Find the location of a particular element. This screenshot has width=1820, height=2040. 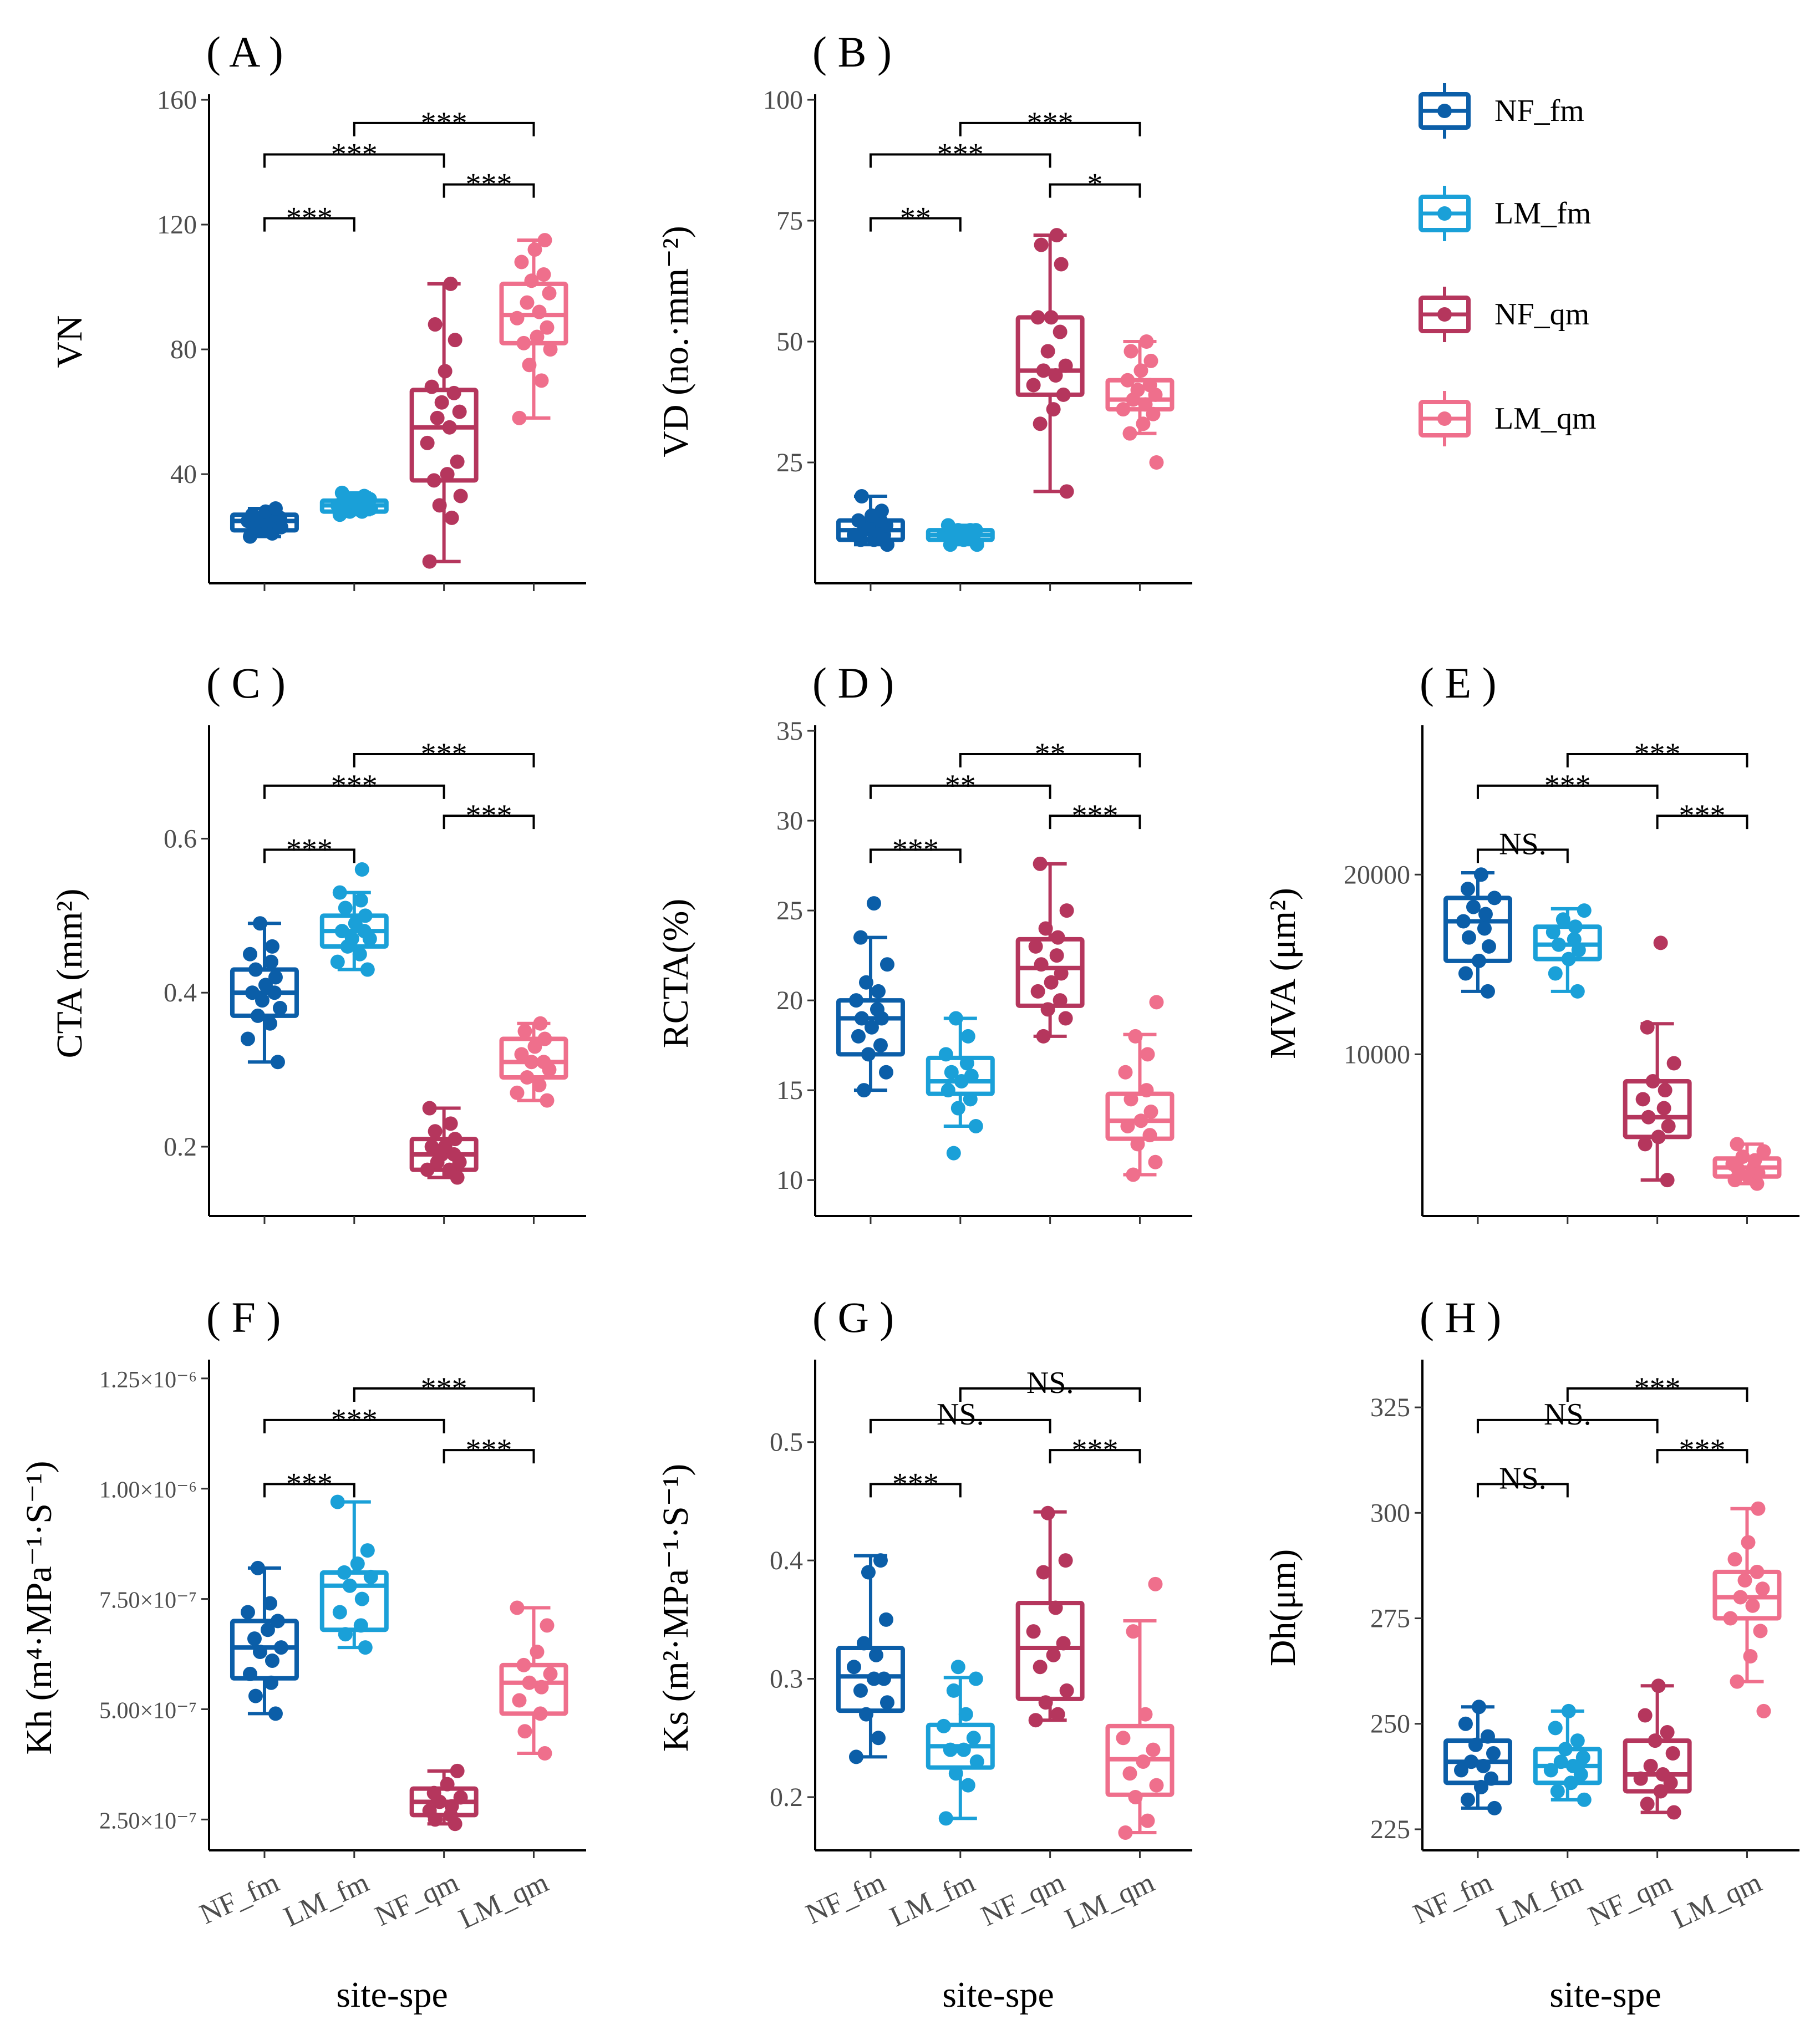

box-lm-fm is located at coordinates (354, 919).